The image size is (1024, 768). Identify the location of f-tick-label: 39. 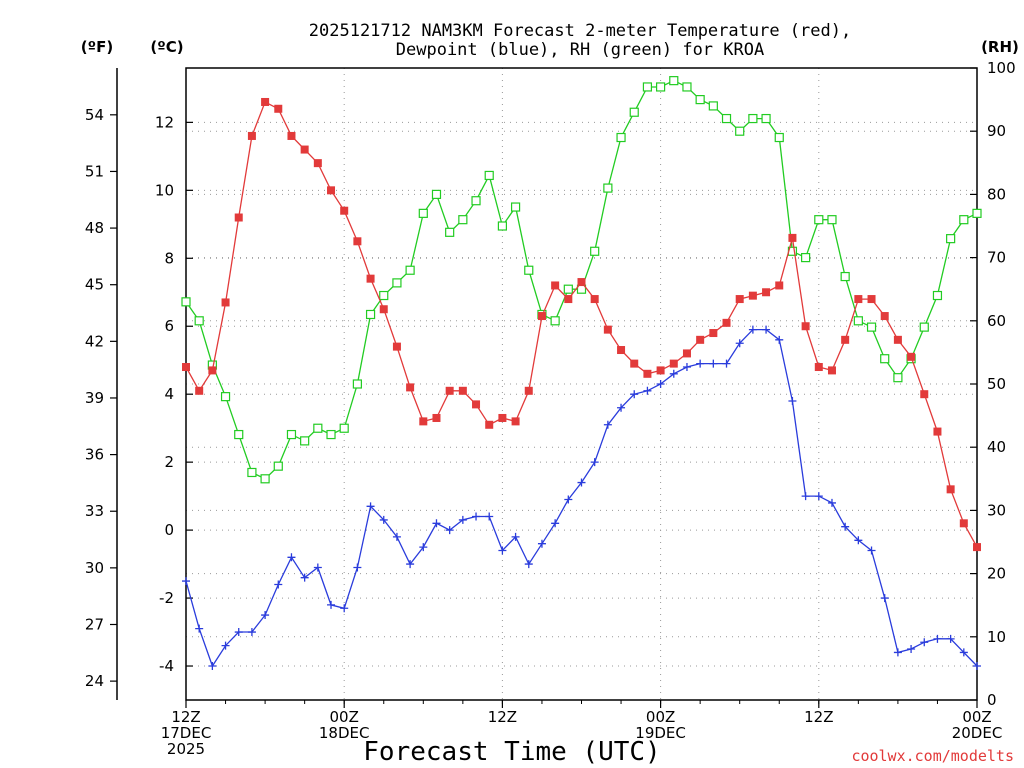
(94, 398).